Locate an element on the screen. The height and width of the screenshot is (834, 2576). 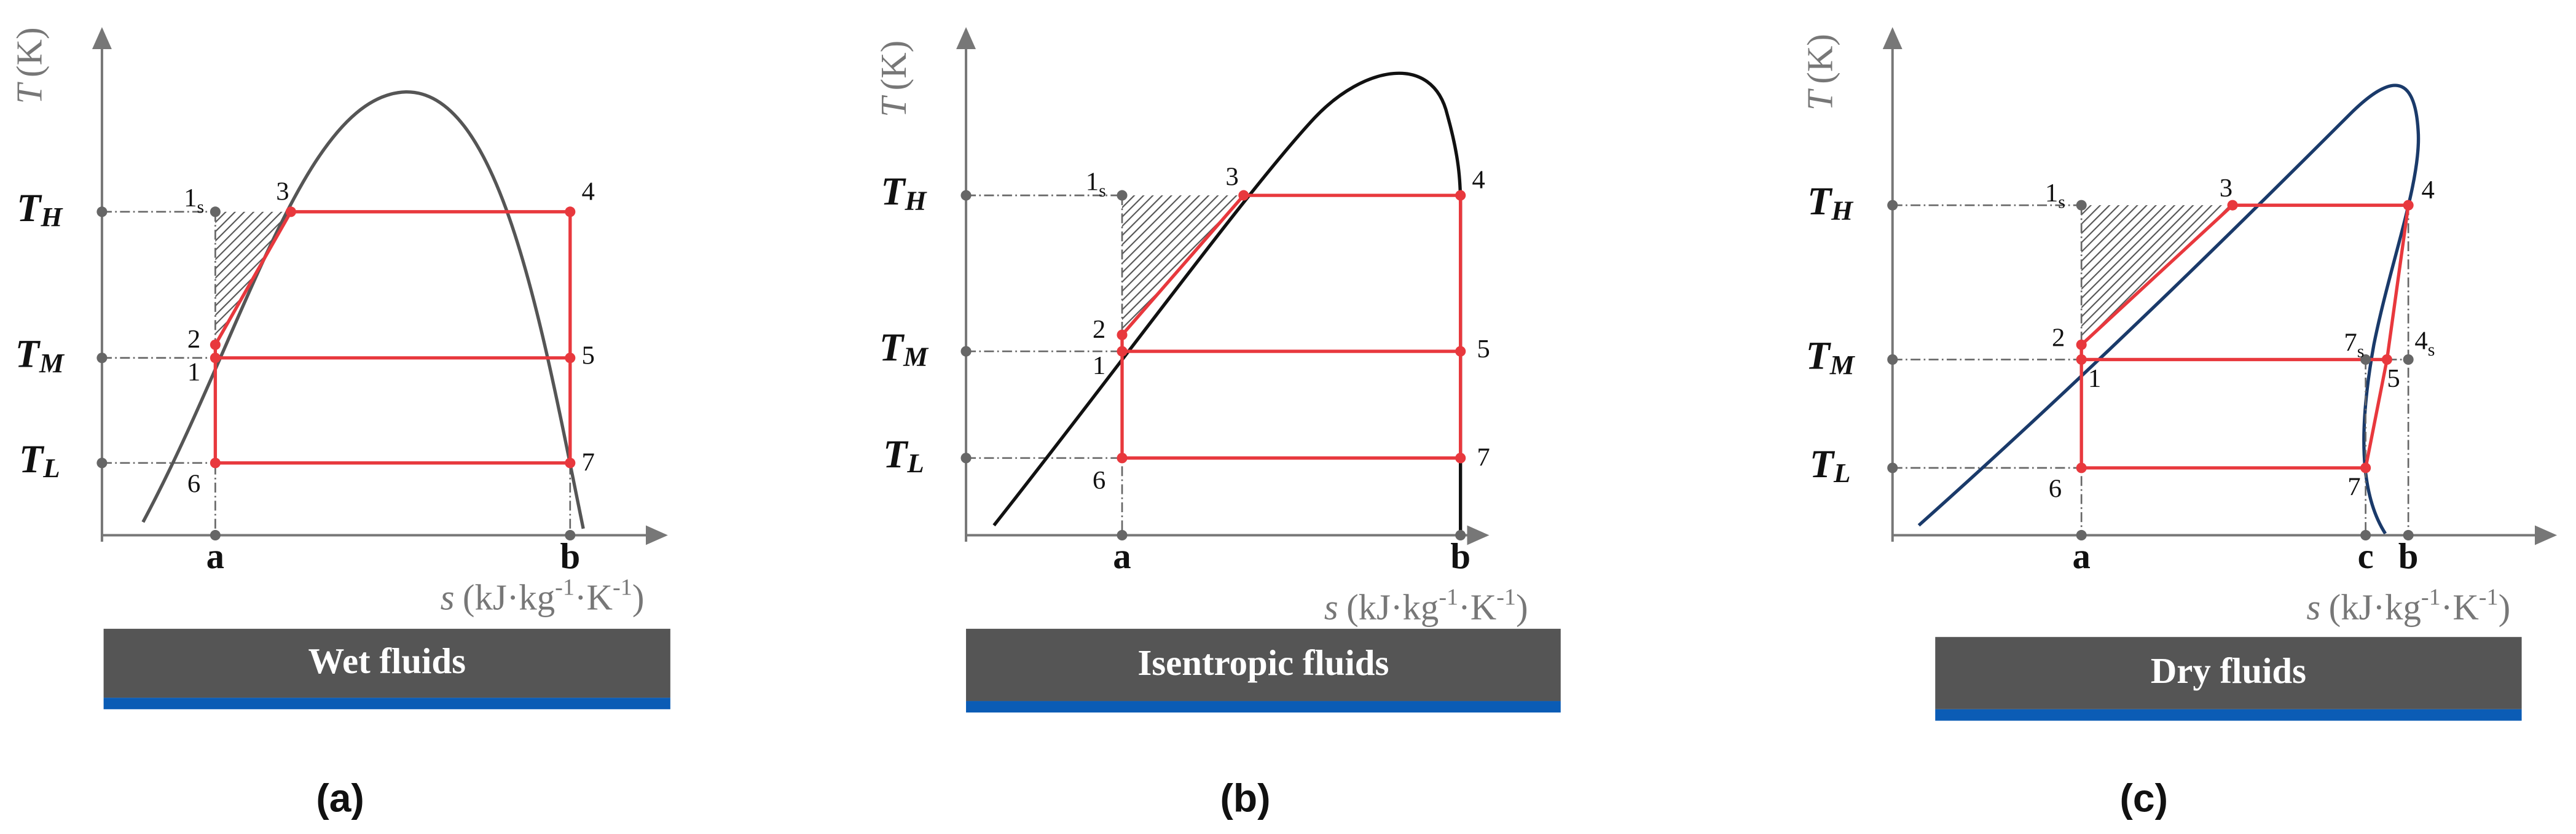
x-axis-unit: ) is located at coordinates (638, 597).